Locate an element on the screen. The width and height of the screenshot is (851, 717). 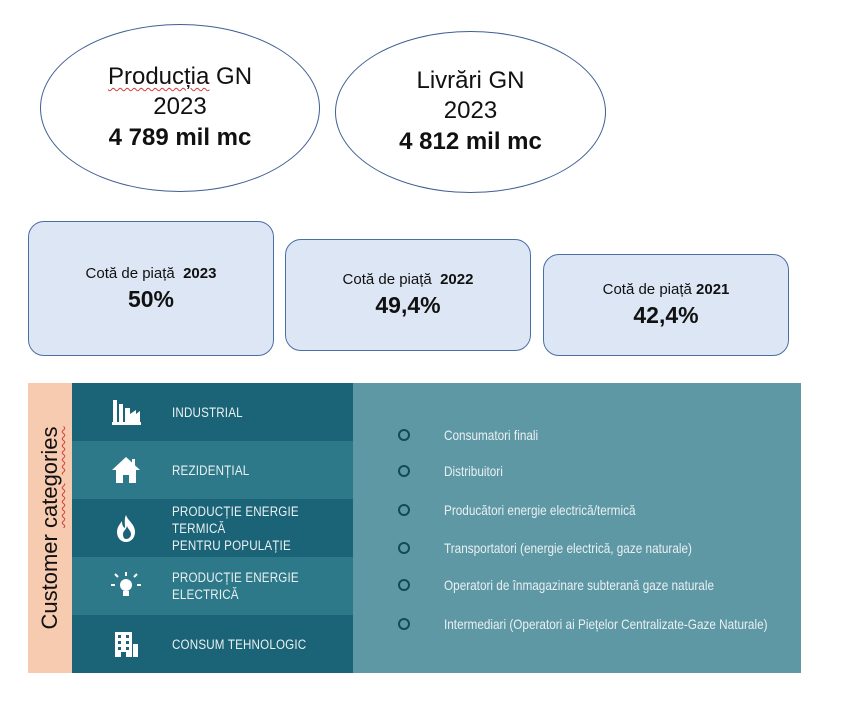
deliveries-year: 2023 is located at coordinates (470, 110).